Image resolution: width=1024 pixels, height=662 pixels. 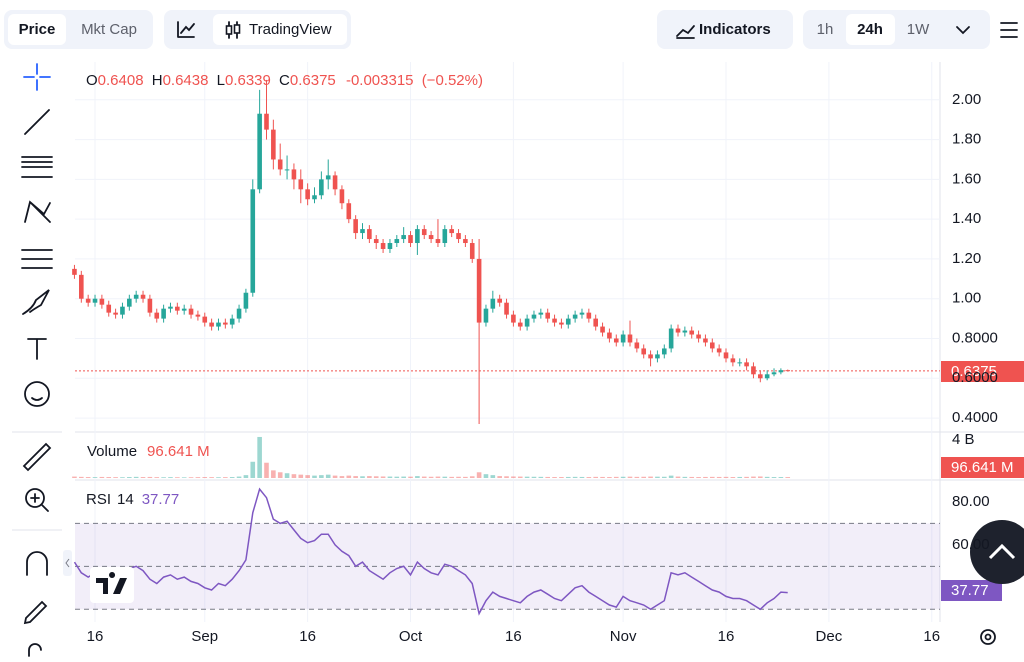 I want to click on tab-active, so click(x=37, y=29).